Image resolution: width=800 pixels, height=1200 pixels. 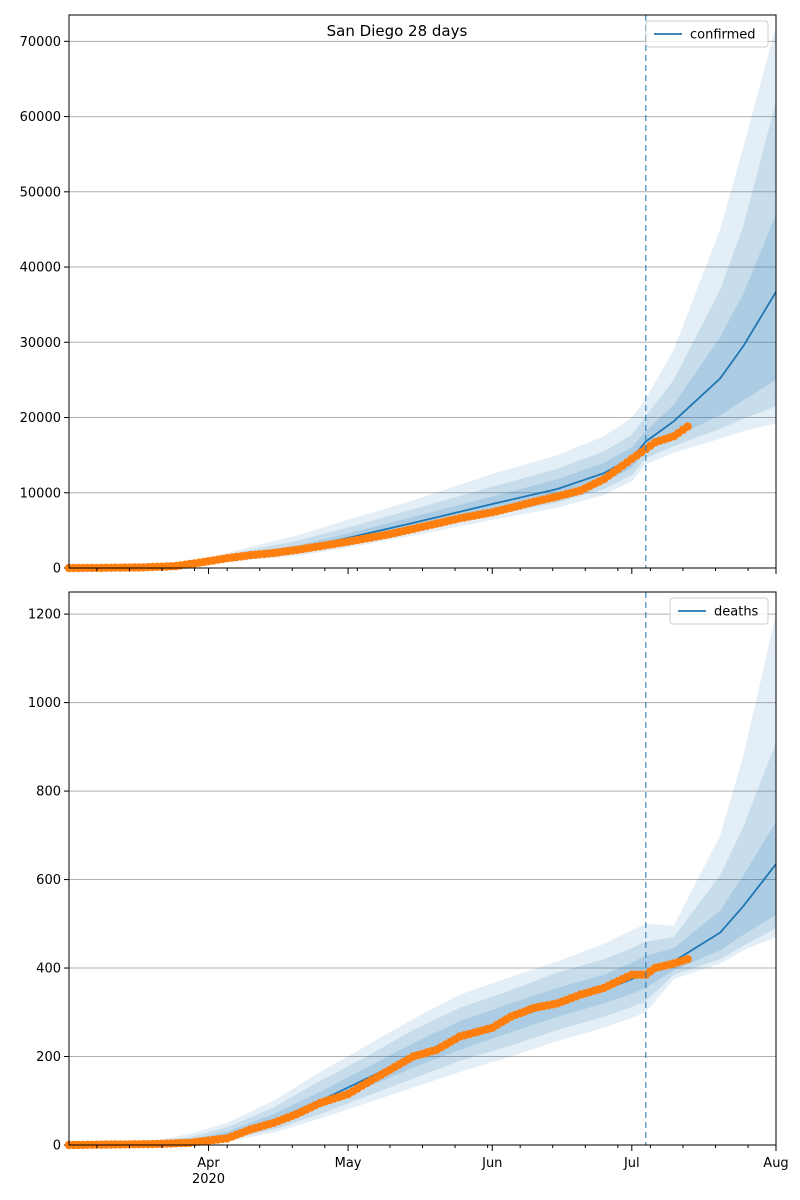 What do you see at coordinates (40, 493) in the screenshot?
I see `y-tick-label: 10000` at bounding box center [40, 493].